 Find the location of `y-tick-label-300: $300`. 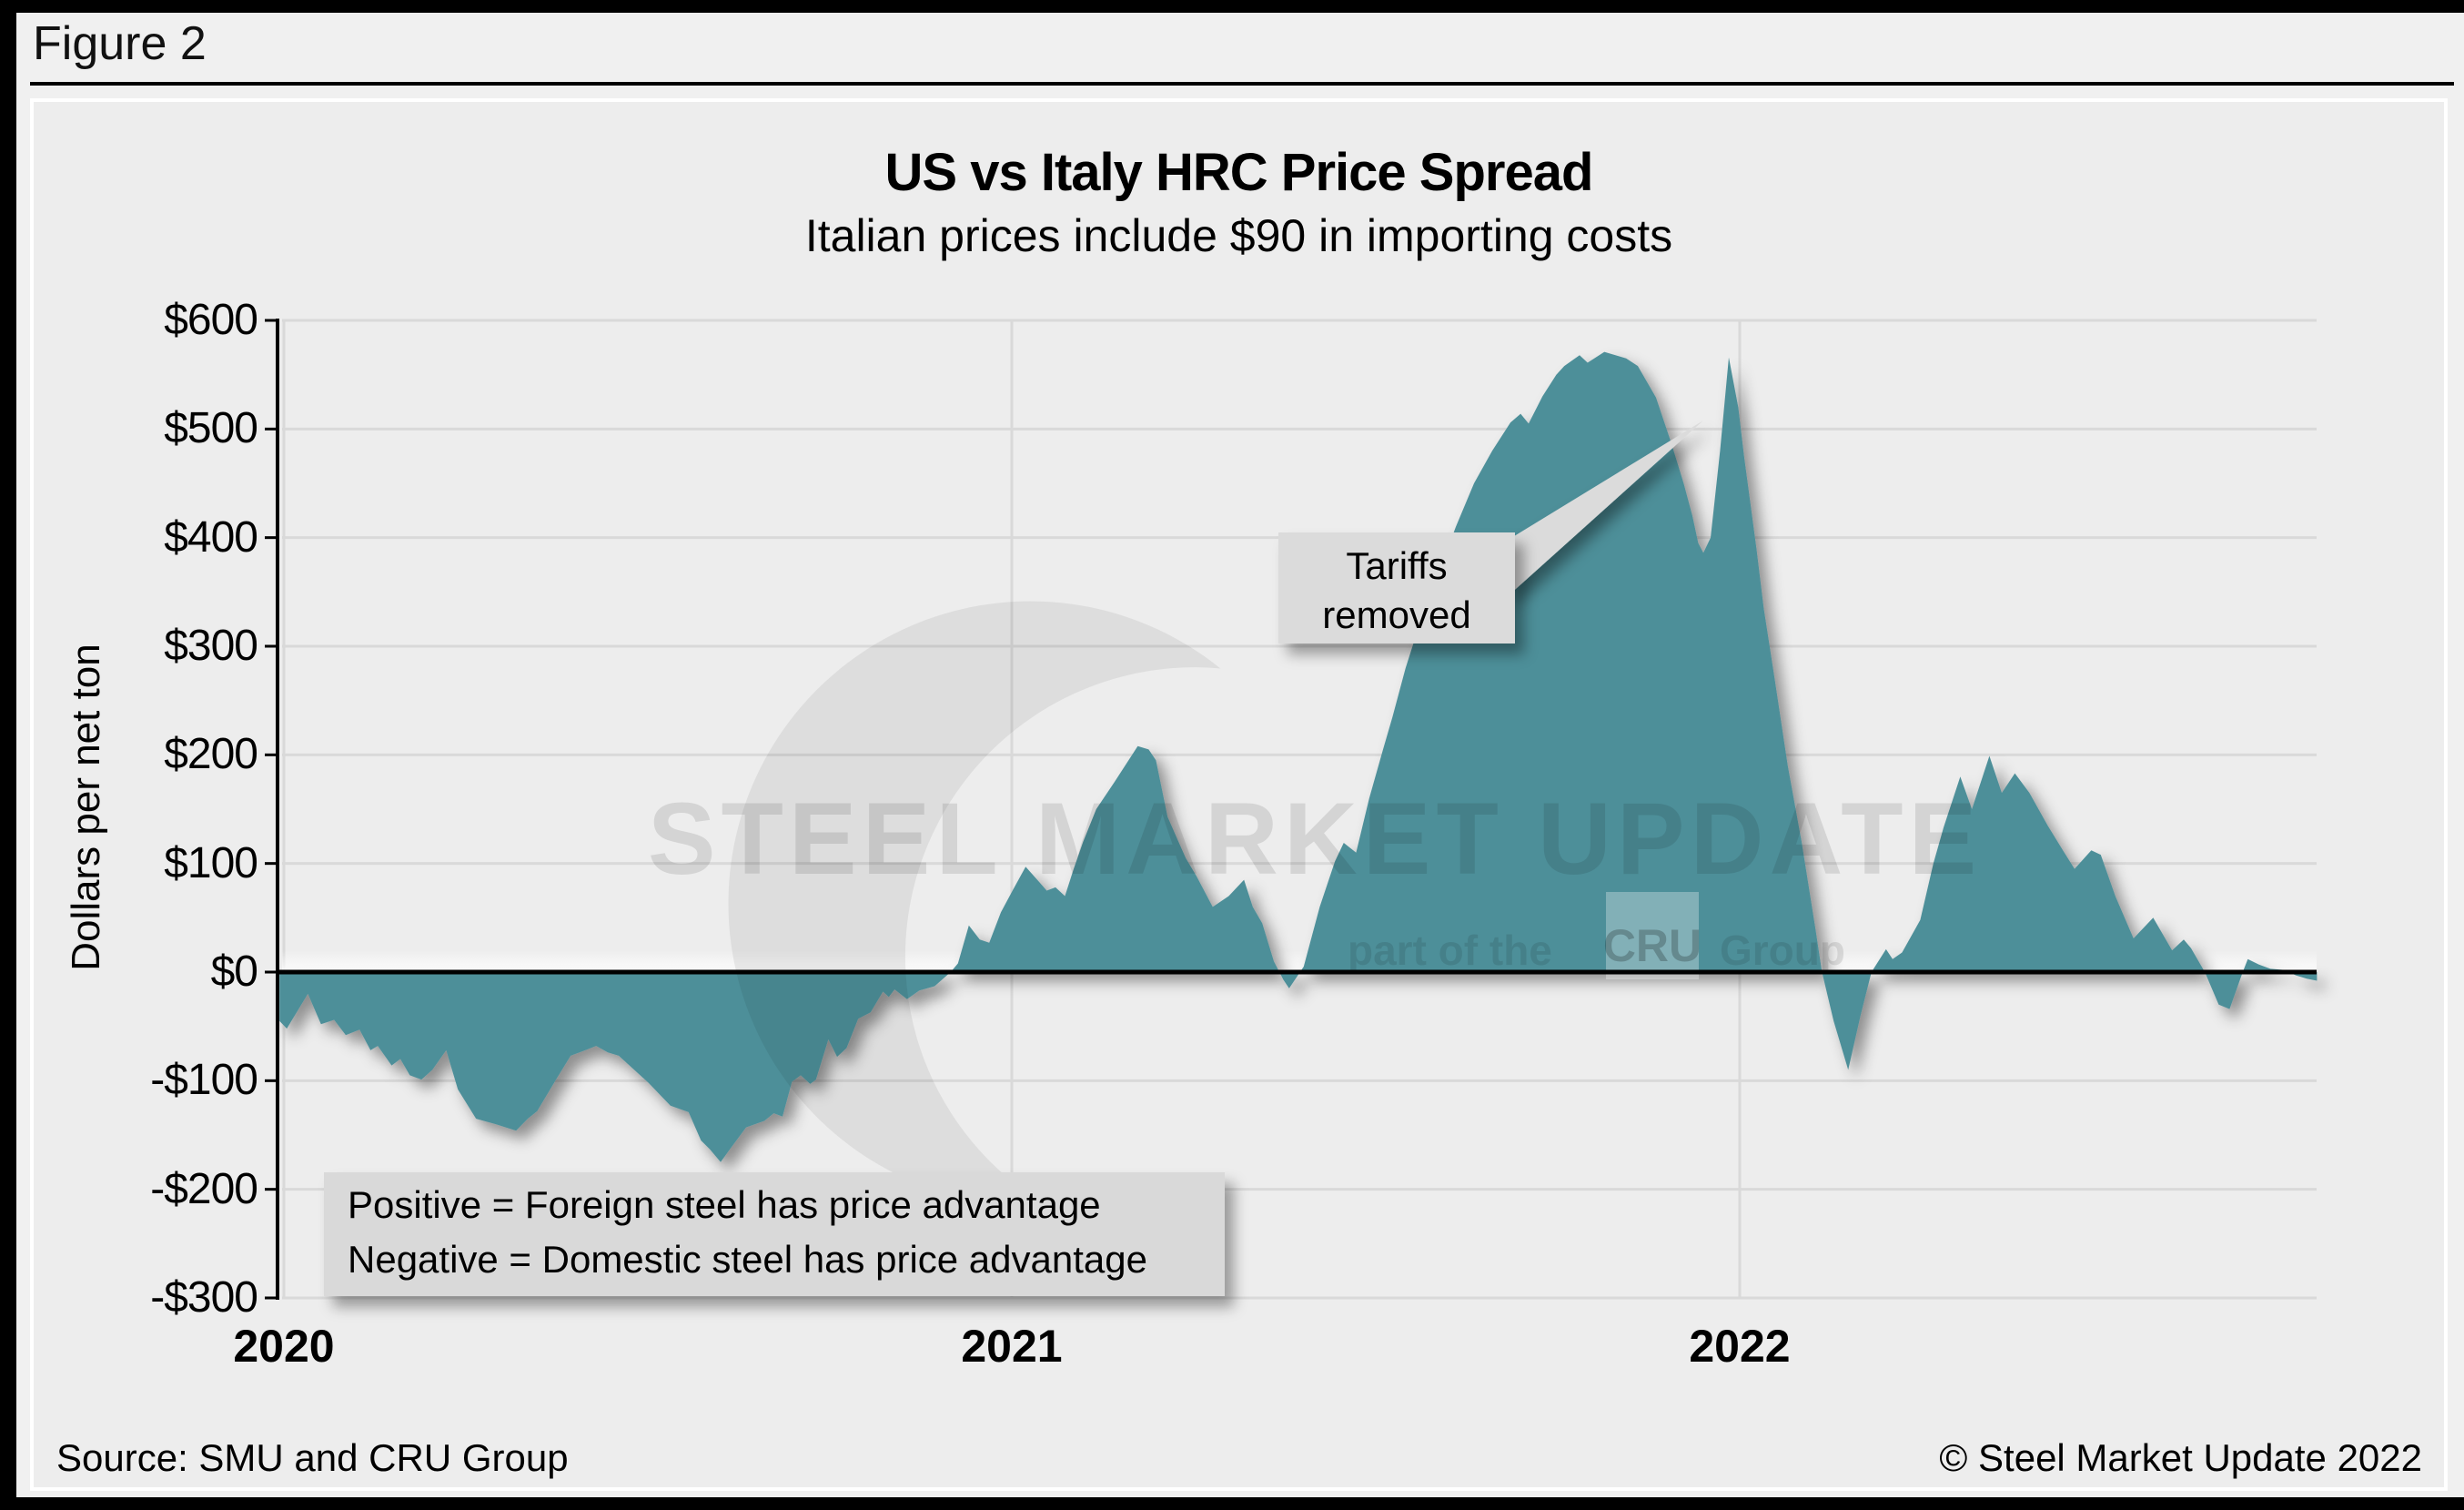

y-tick-label-300: $300 is located at coordinates (211, 646).